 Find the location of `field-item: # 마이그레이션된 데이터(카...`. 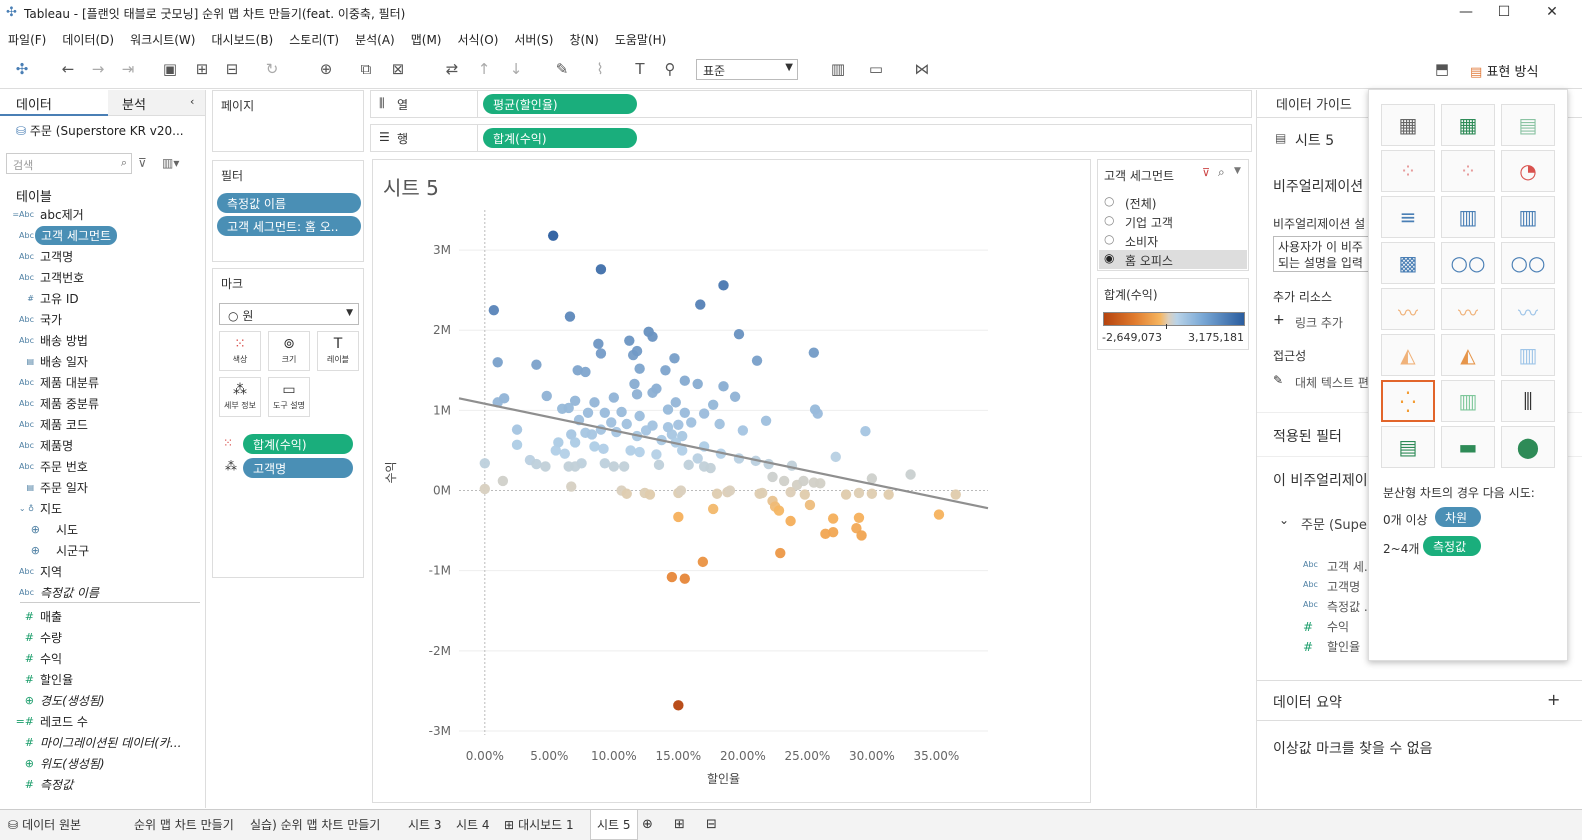

field-item: # 마이그레이션된 데이터(카... is located at coordinates (102, 742).